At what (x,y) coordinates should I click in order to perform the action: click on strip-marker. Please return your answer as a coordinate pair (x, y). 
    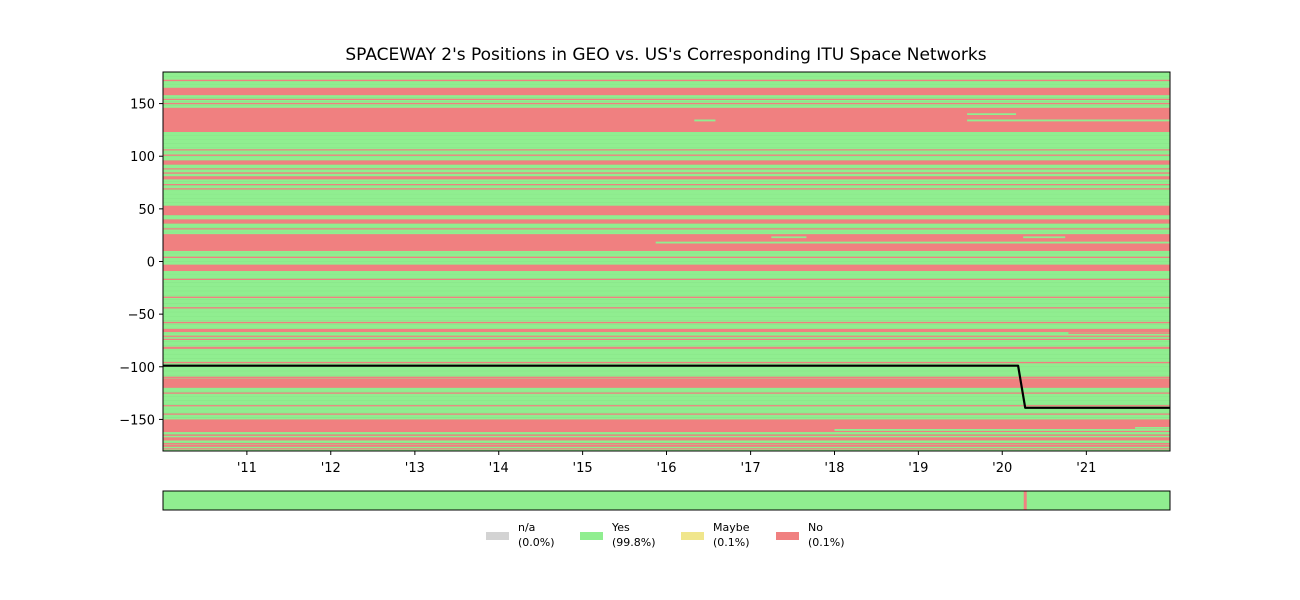
    Looking at the image, I should click on (1025, 500).